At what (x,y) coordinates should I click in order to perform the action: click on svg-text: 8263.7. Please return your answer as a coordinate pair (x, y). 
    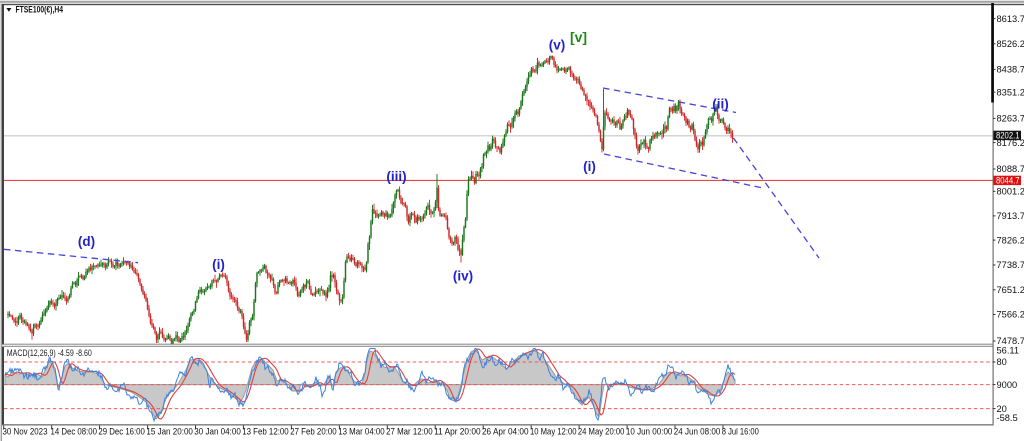
    Looking at the image, I should click on (1010, 119).